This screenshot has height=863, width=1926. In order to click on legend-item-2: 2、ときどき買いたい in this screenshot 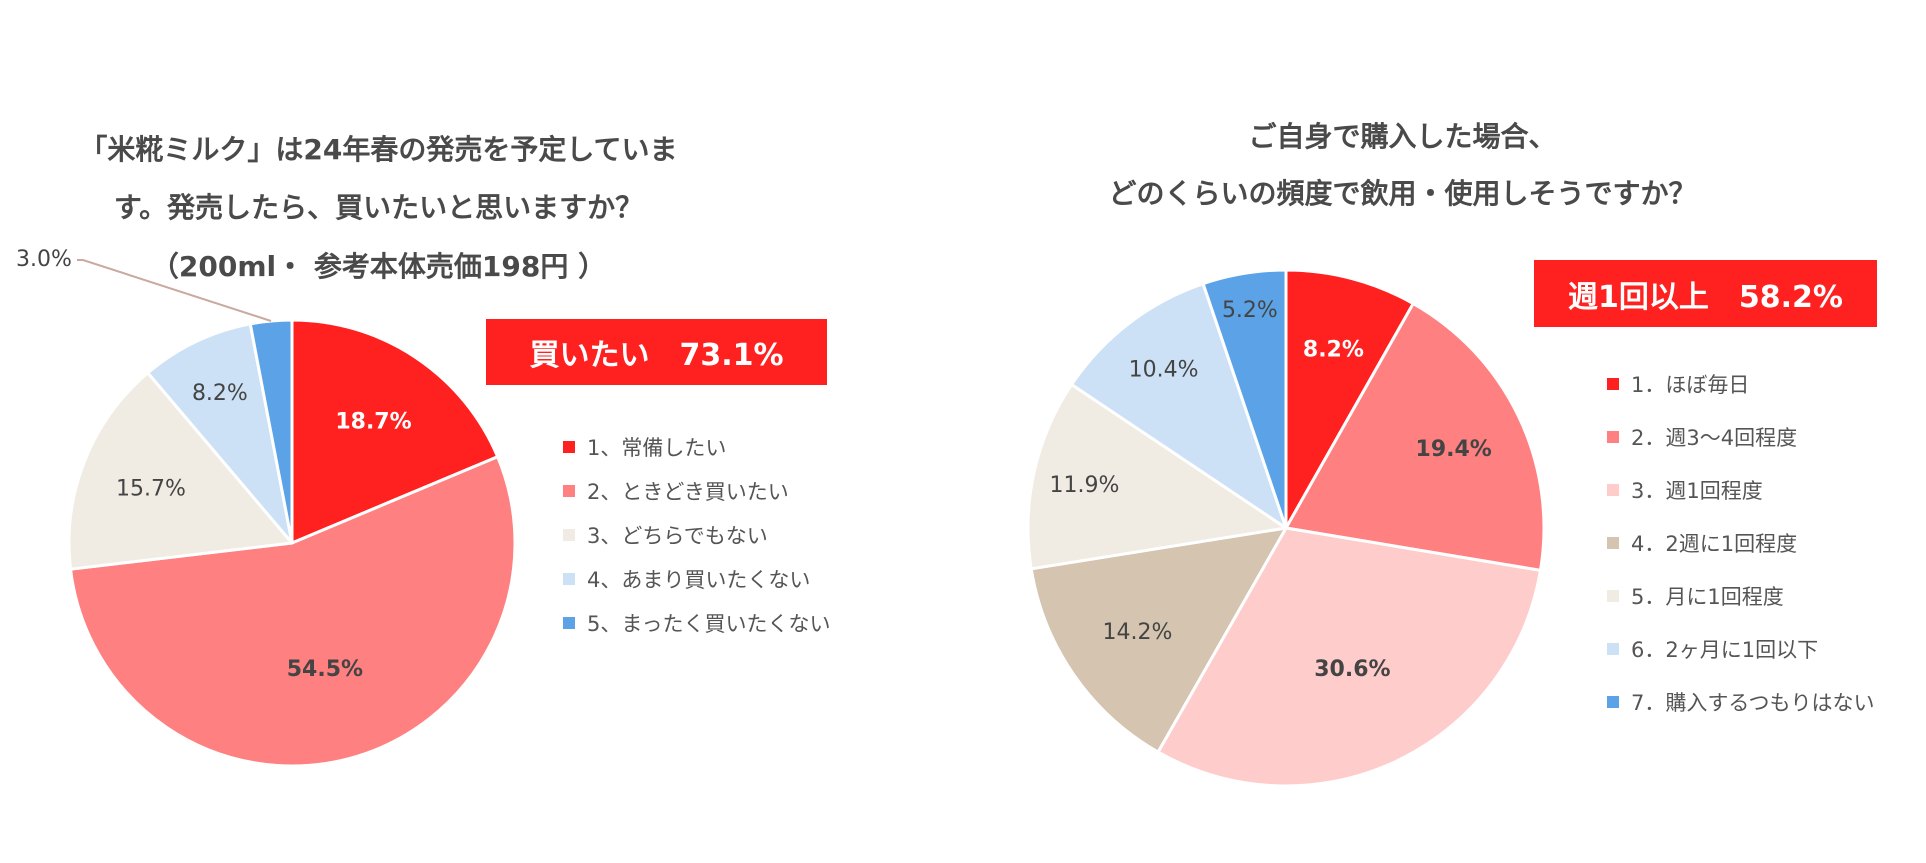, I will do `click(697, 491)`.